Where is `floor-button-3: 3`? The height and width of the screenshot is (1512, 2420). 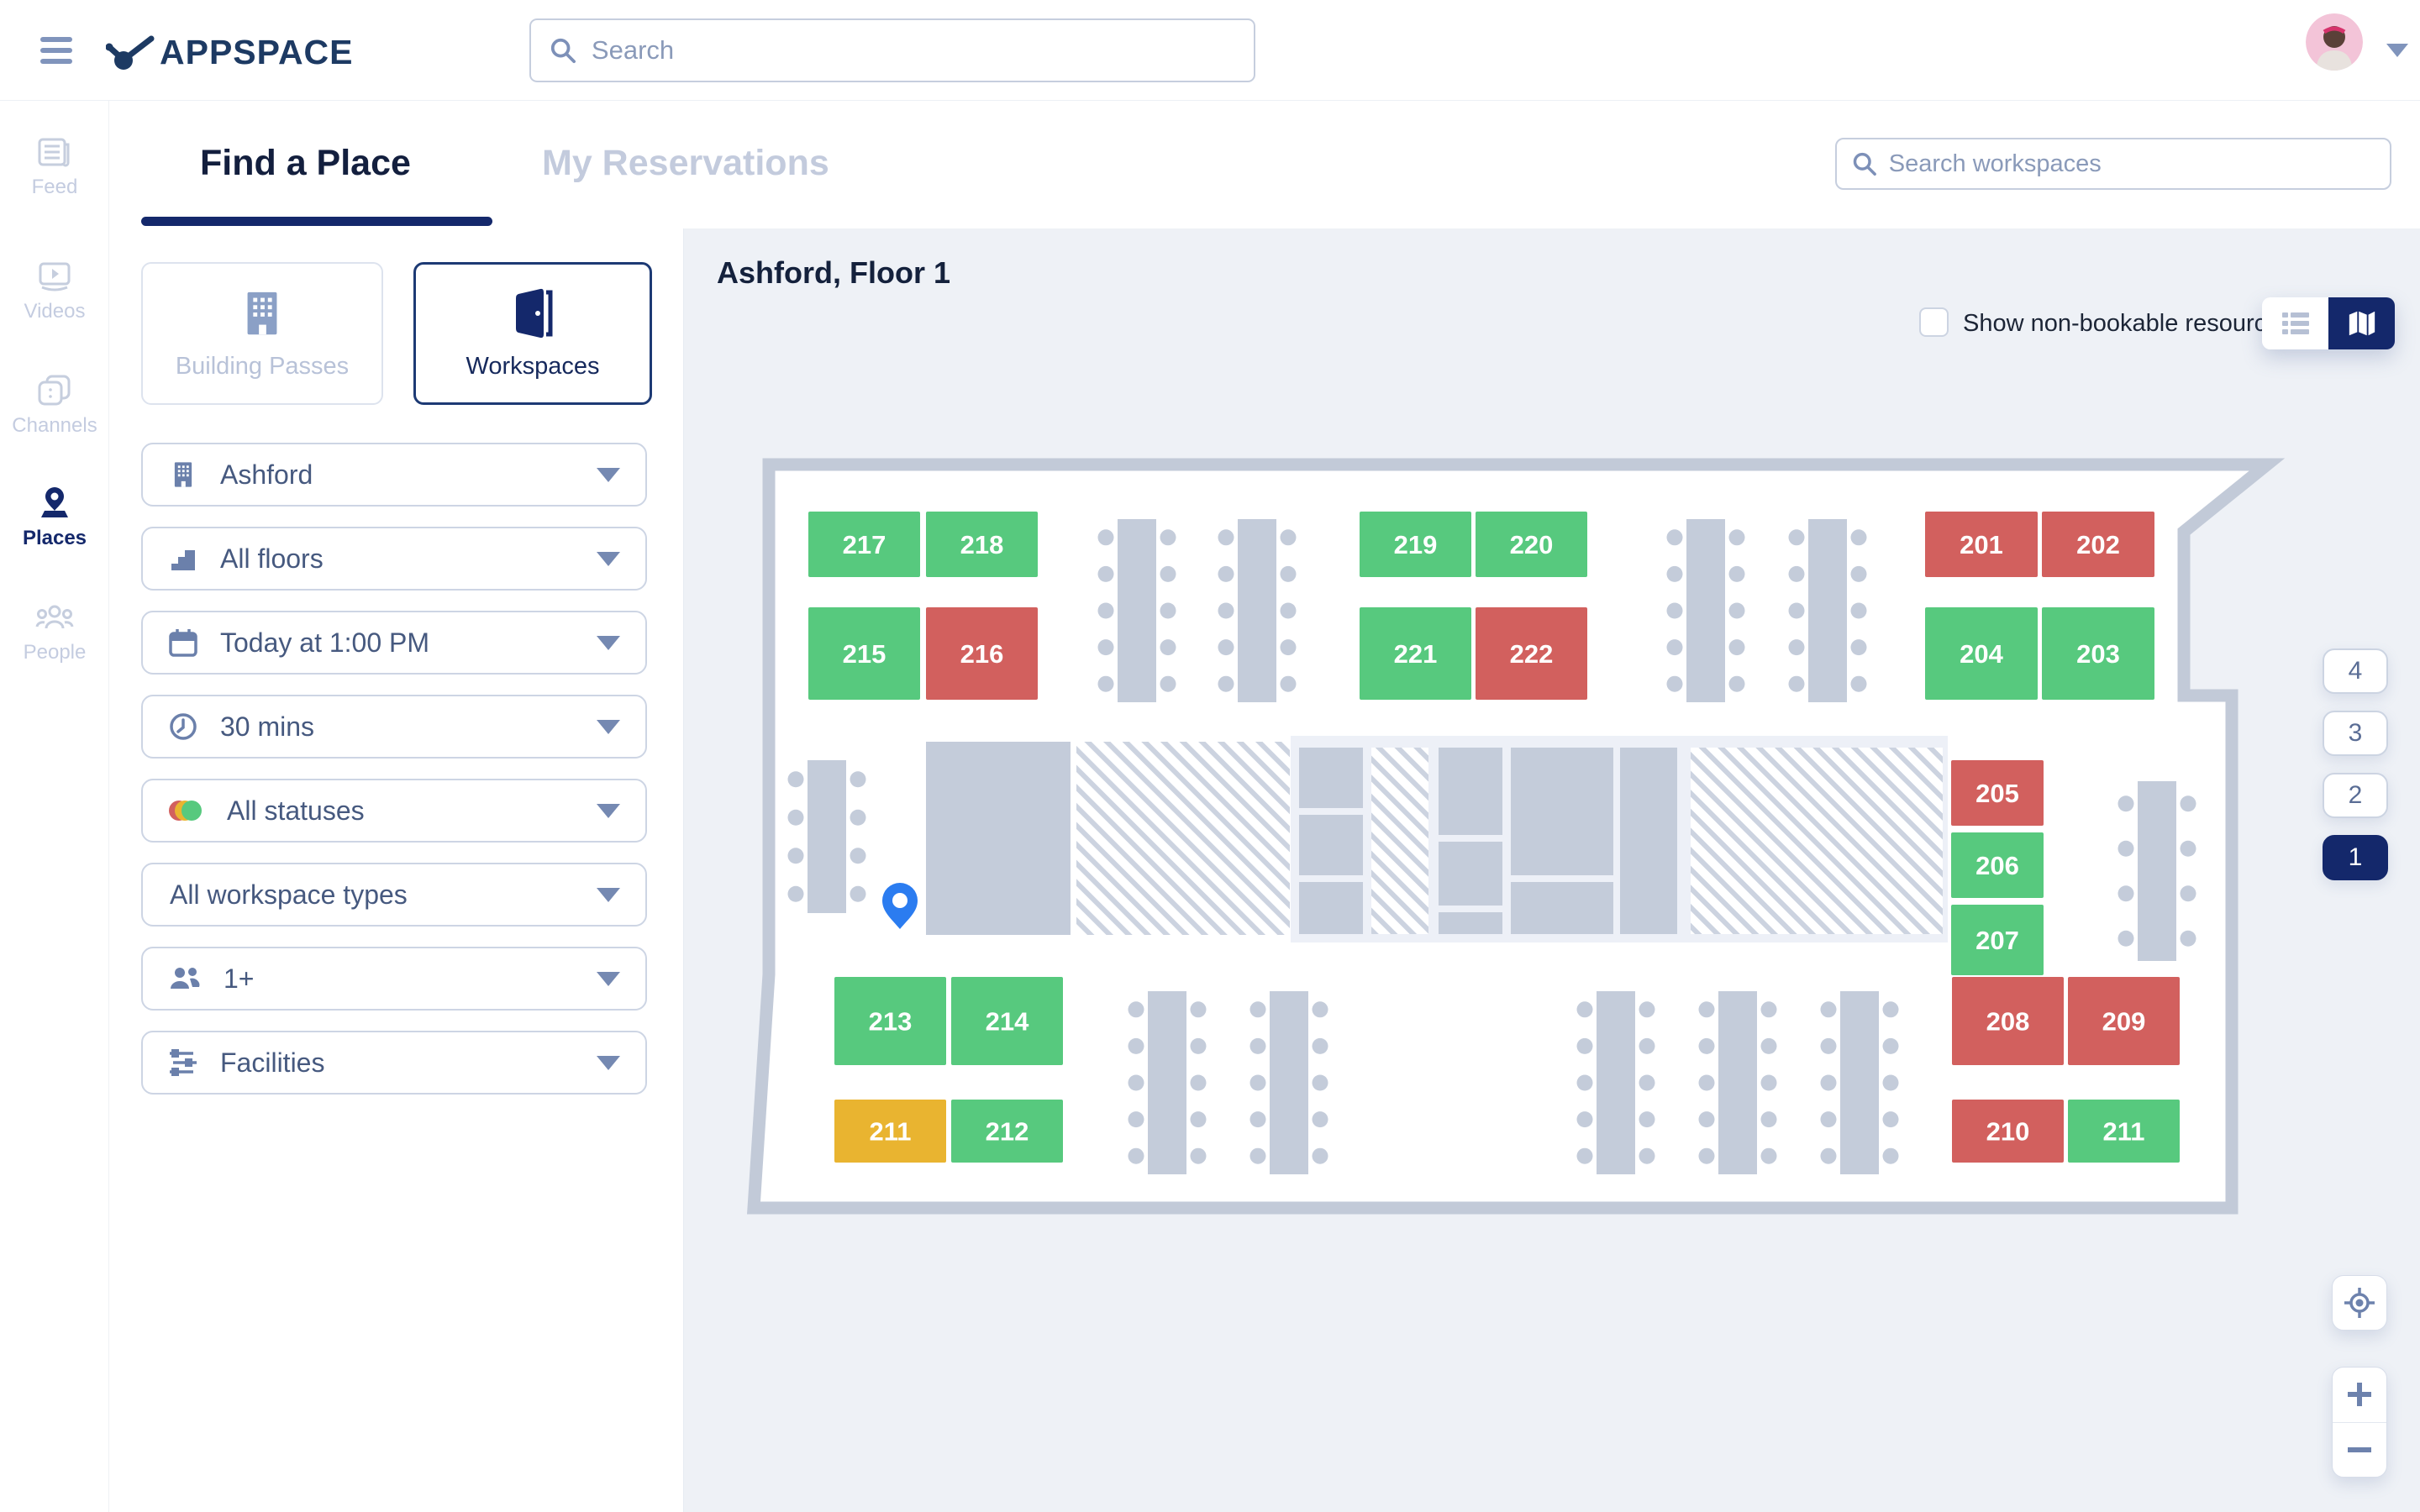 floor-button-3: 3 is located at coordinates (2355, 733).